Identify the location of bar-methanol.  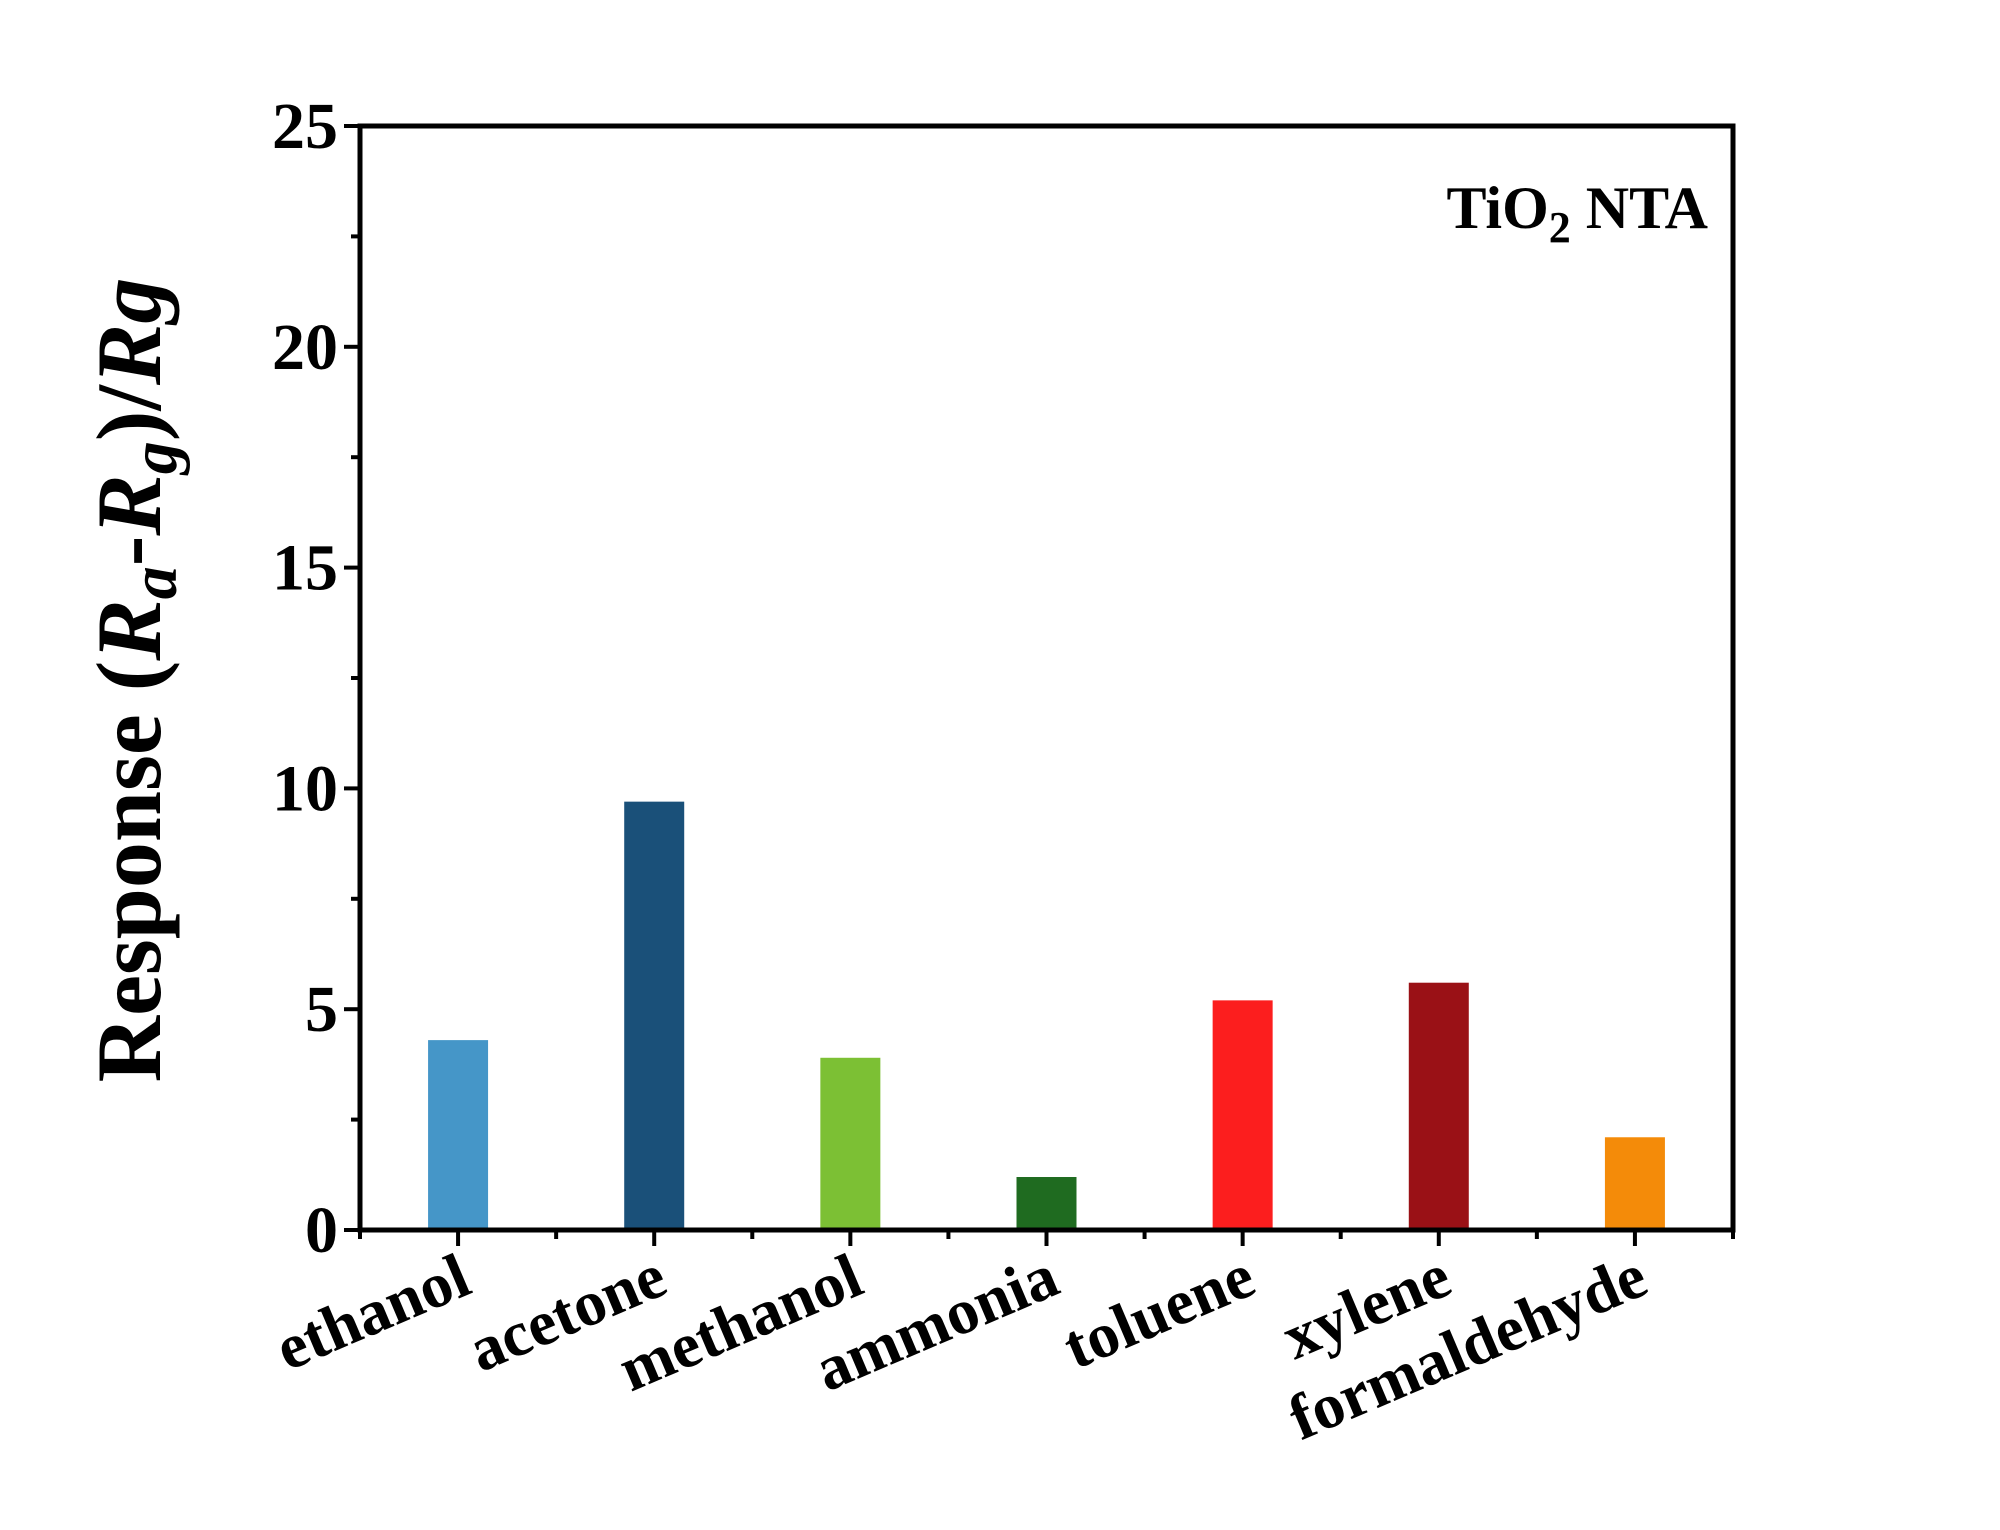
(850, 1143).